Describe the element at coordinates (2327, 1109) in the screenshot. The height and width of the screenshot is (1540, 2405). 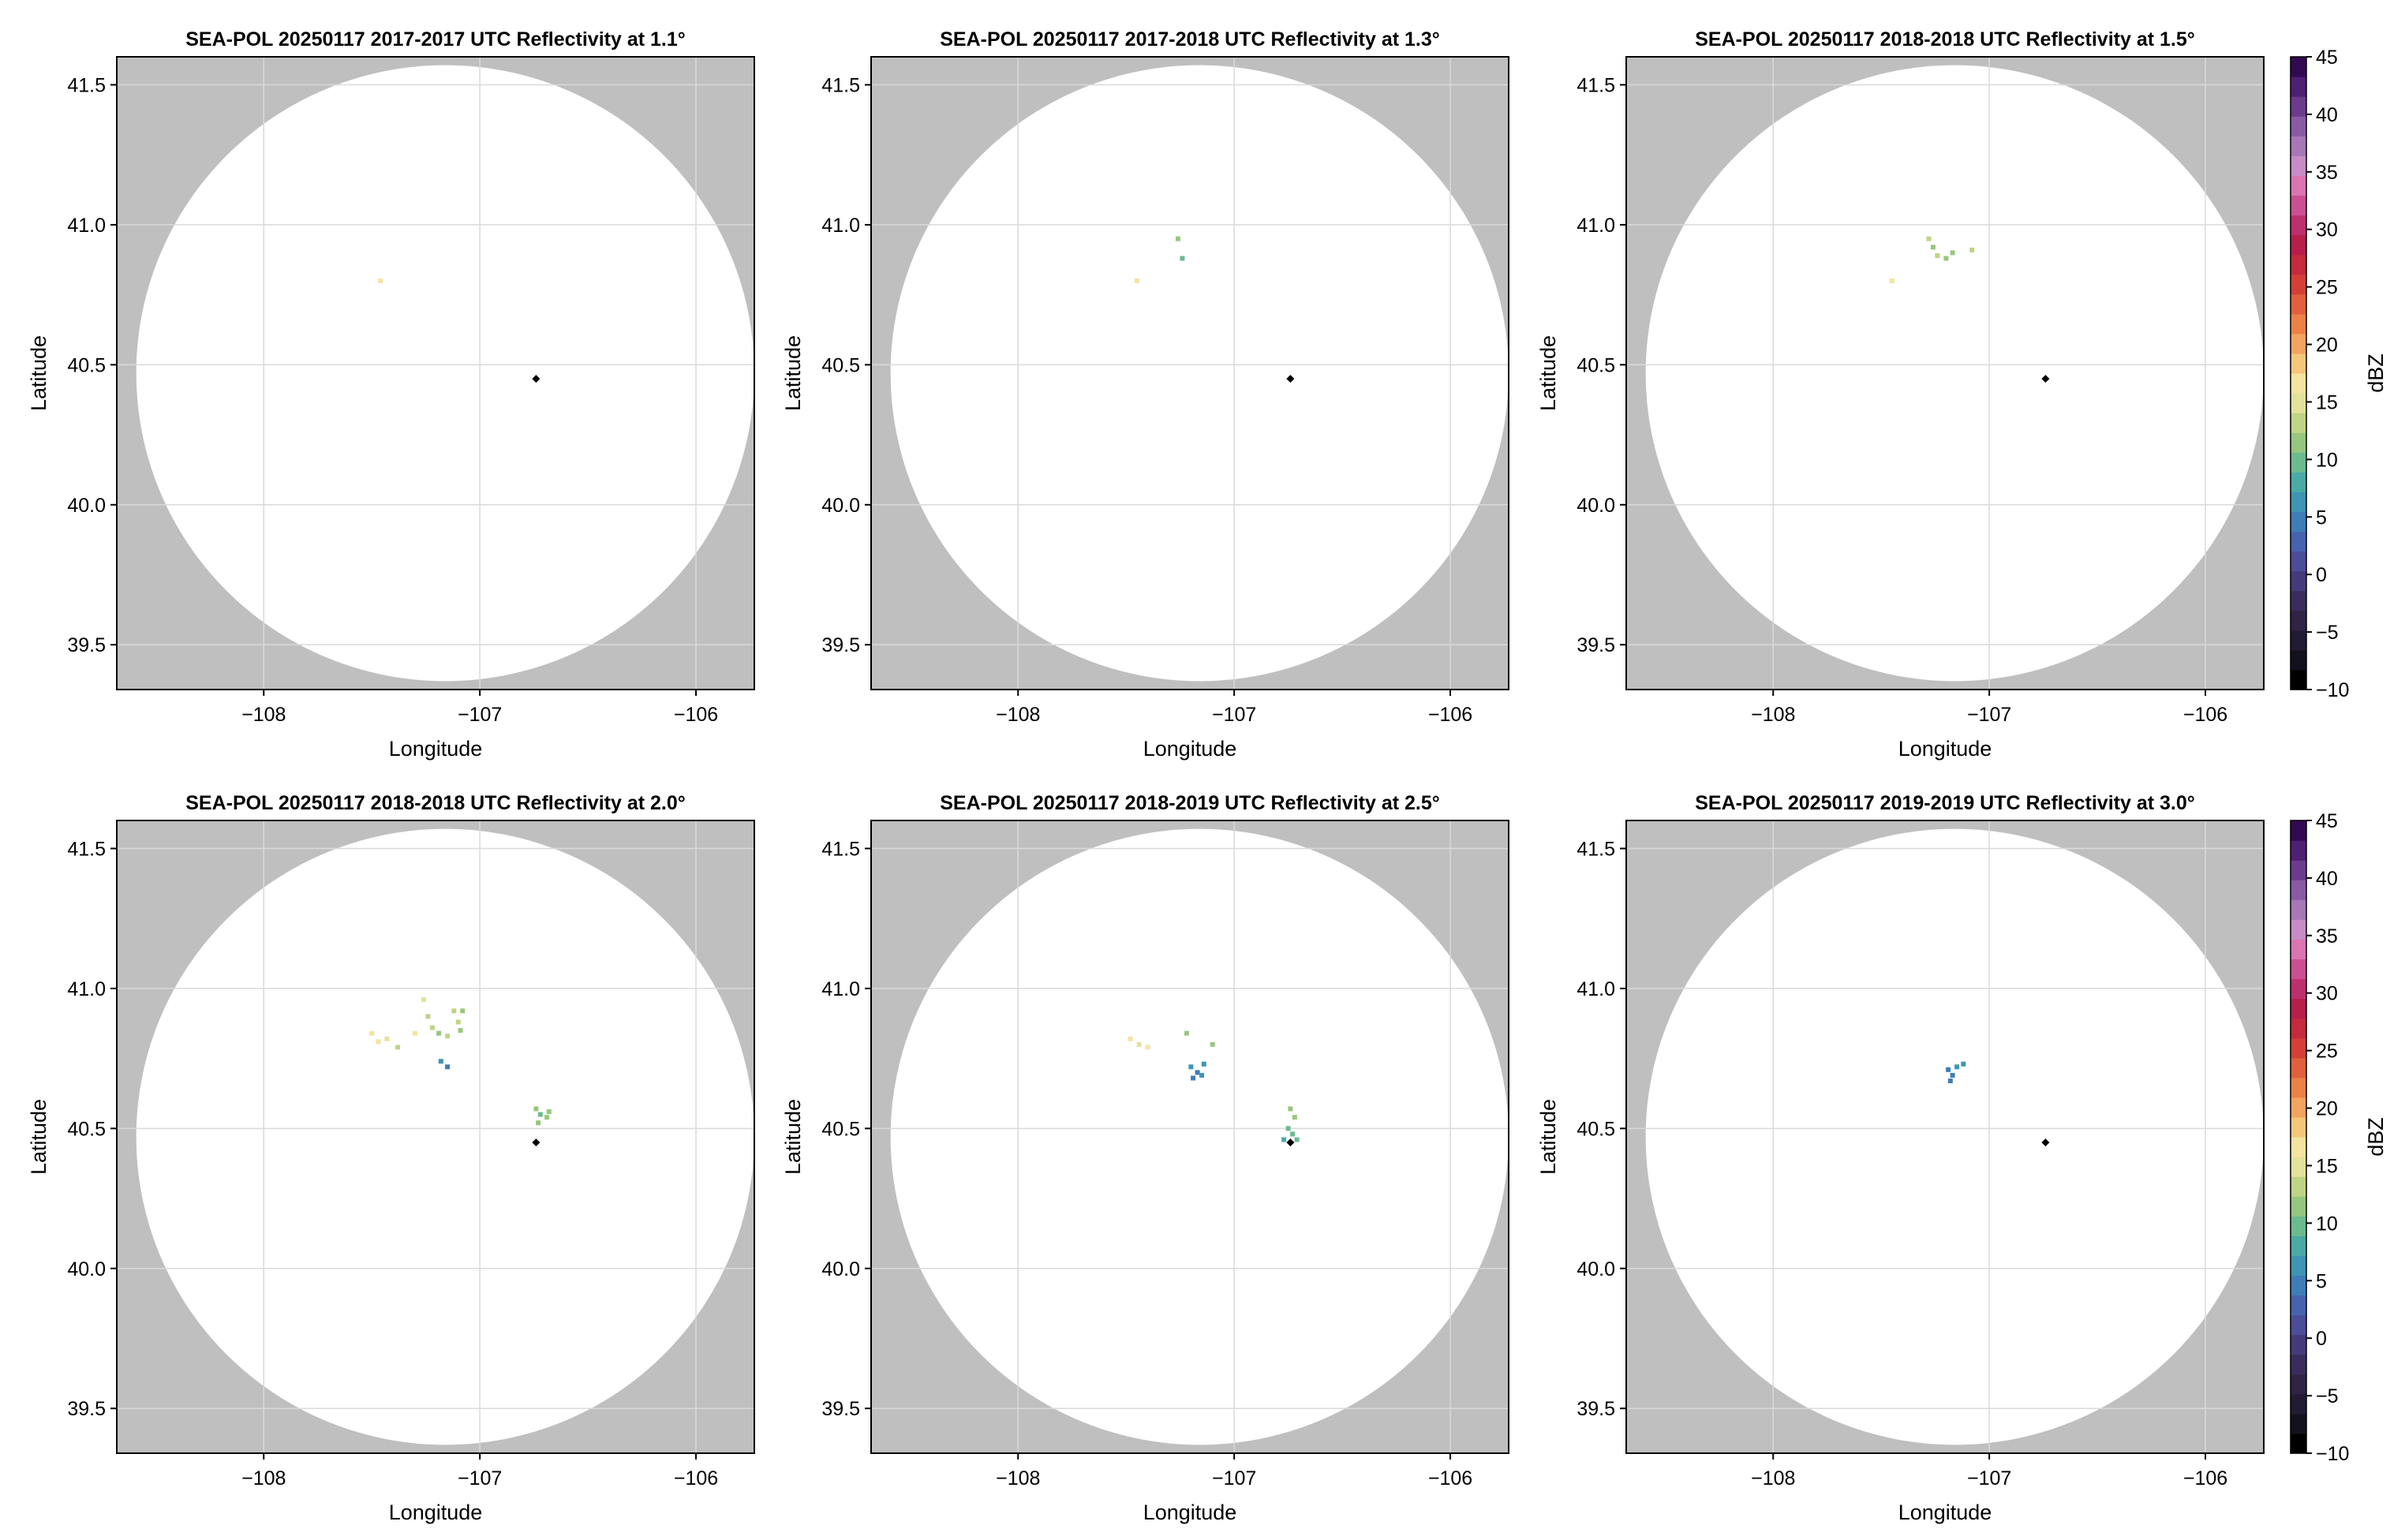
I see `colorbar-tick-label: 20` at that location.